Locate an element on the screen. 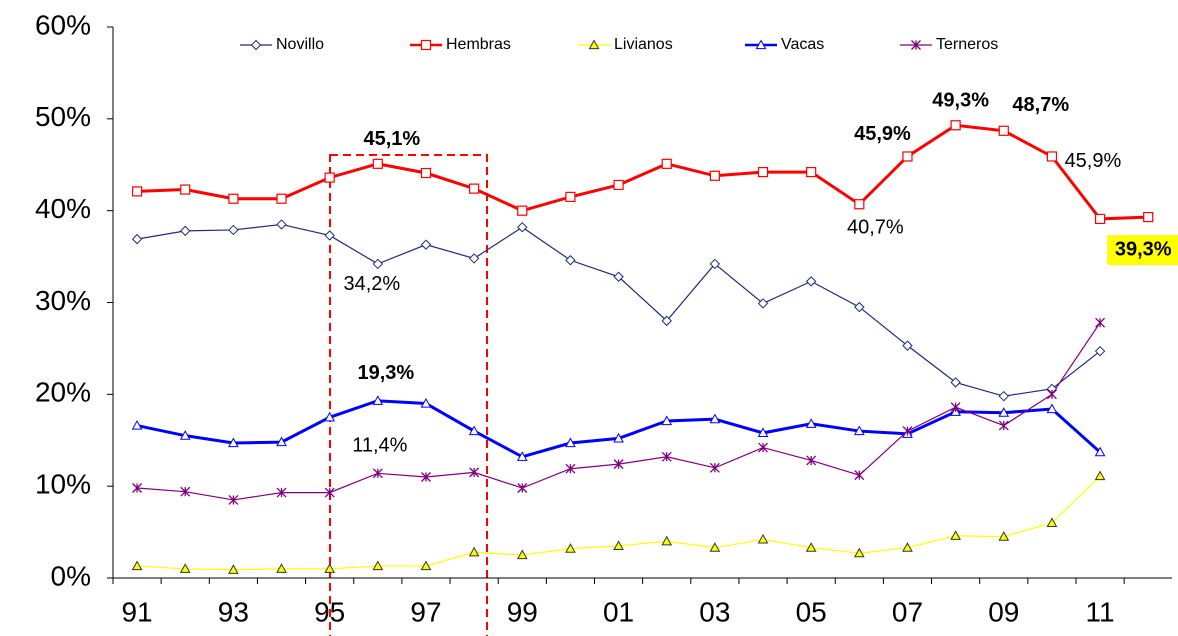 The width and height of the screenshot is (1178, 636). x-tick-label: 97 is located at coordinates (425, 611).